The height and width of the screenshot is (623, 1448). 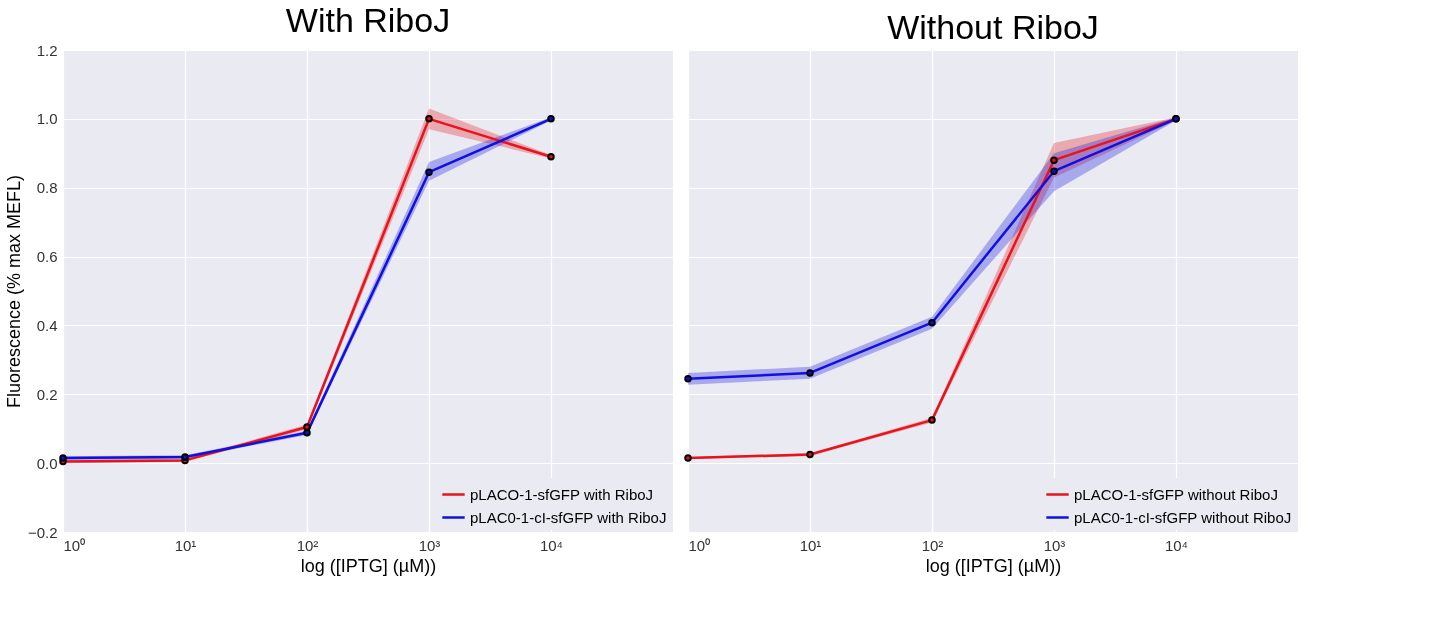 What do you see at coordinates (1176, 494) in the screenshot?
I see `legend-label: pLACO-1-sfGFP without RiboJ` at bounding box center [1176, 494].